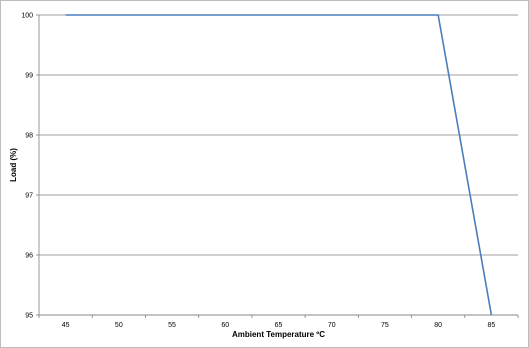 This screenshot has height=348, width=529. Describe the element at coordinates (278, 334) in the screenshot. I see `x-axis-title: Ambient Temperature ºC` at that location.